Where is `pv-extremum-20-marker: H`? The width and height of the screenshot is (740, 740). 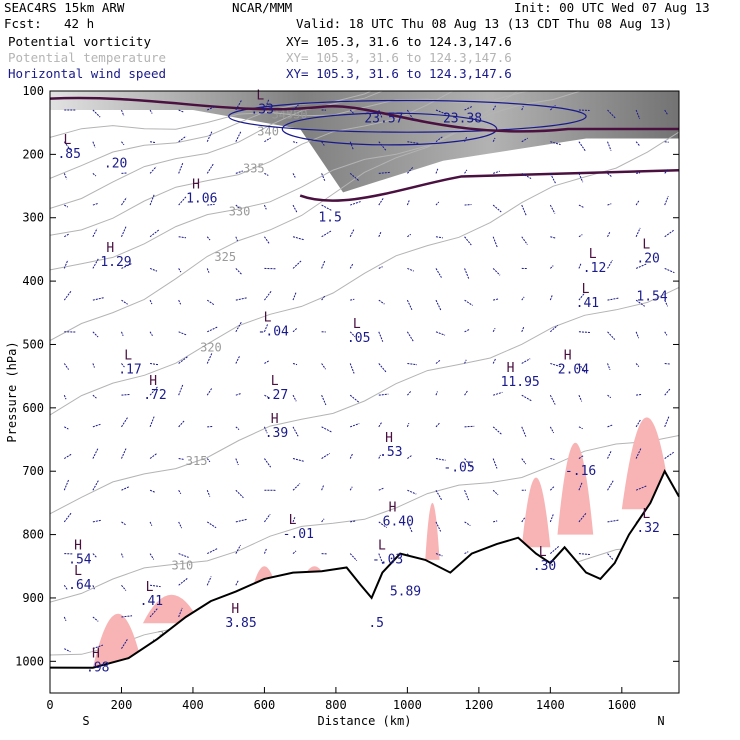 pv-extremum-20-marker: H is located at coordinates (393, 508).